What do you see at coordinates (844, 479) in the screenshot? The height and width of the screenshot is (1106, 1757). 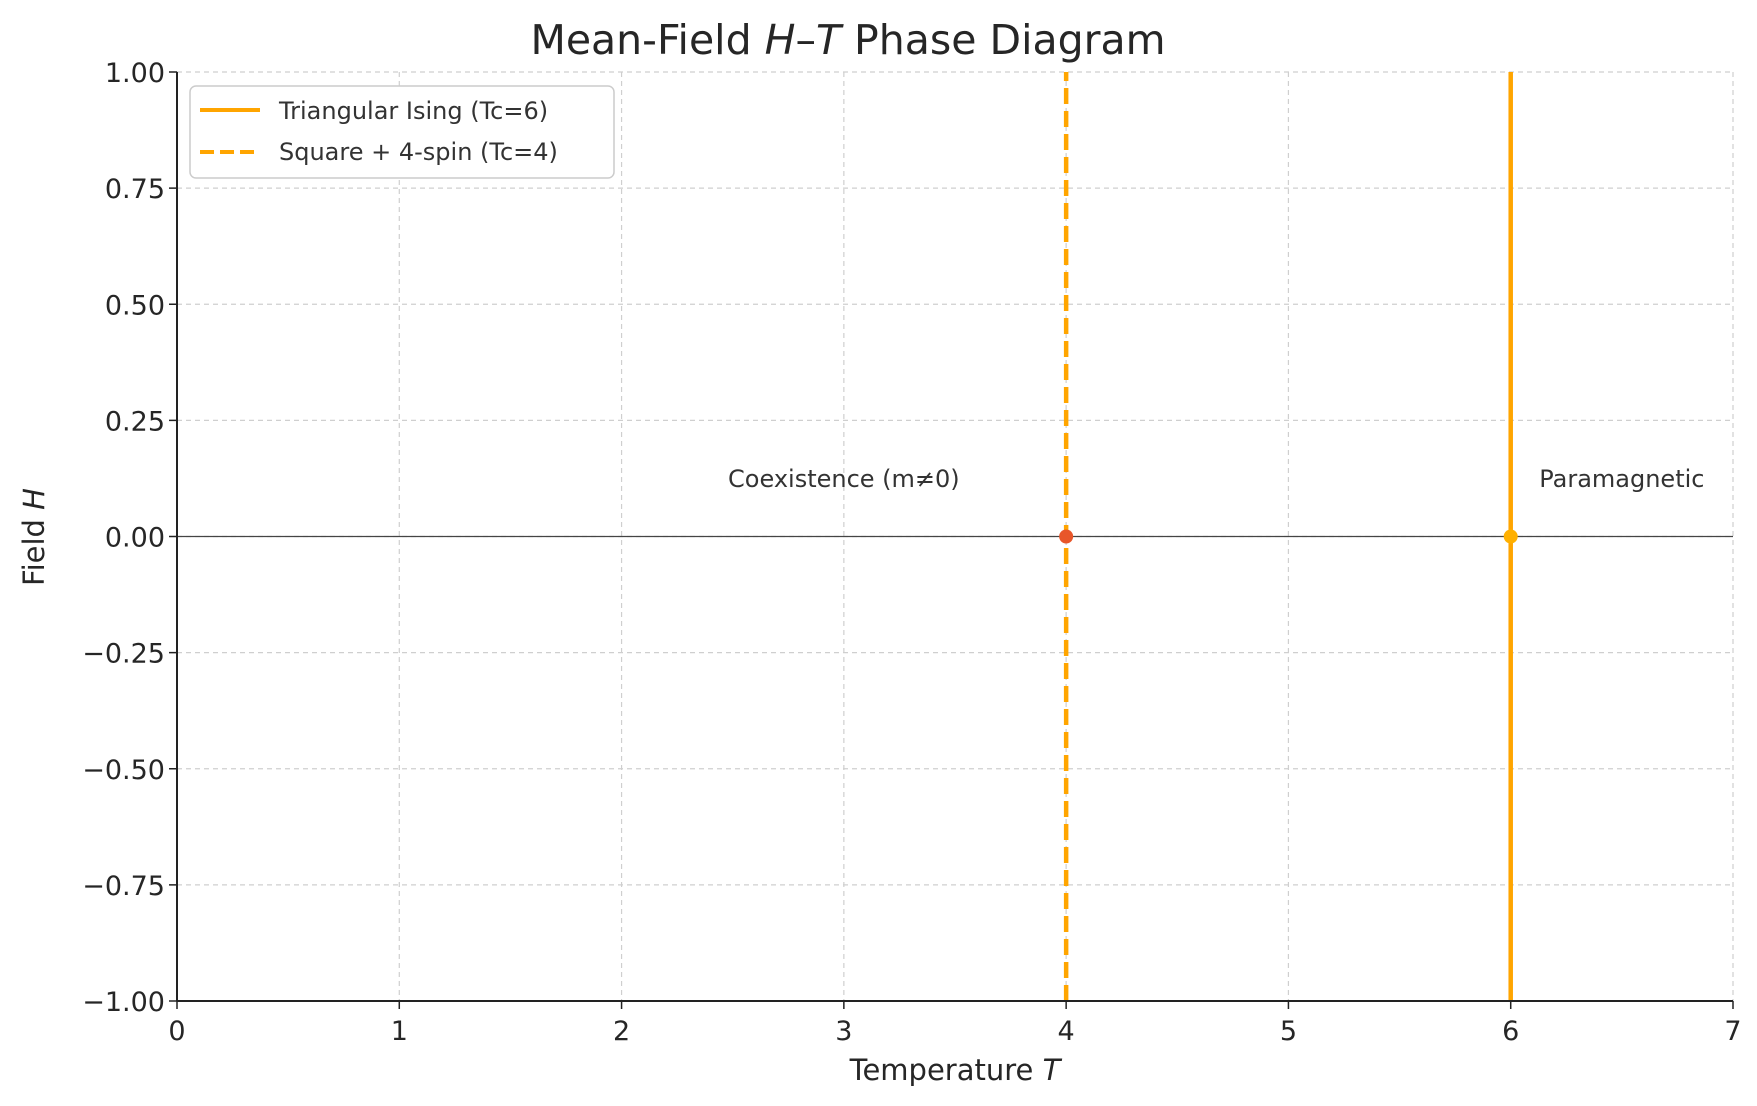 I see `annotation-label: Coexistence (m≠0)` at bounding box center [844, 479].